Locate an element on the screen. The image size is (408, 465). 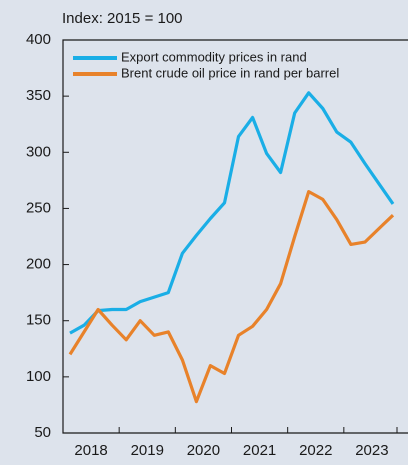
x-tick-label: 2018 is located at coordinates (90, 450).